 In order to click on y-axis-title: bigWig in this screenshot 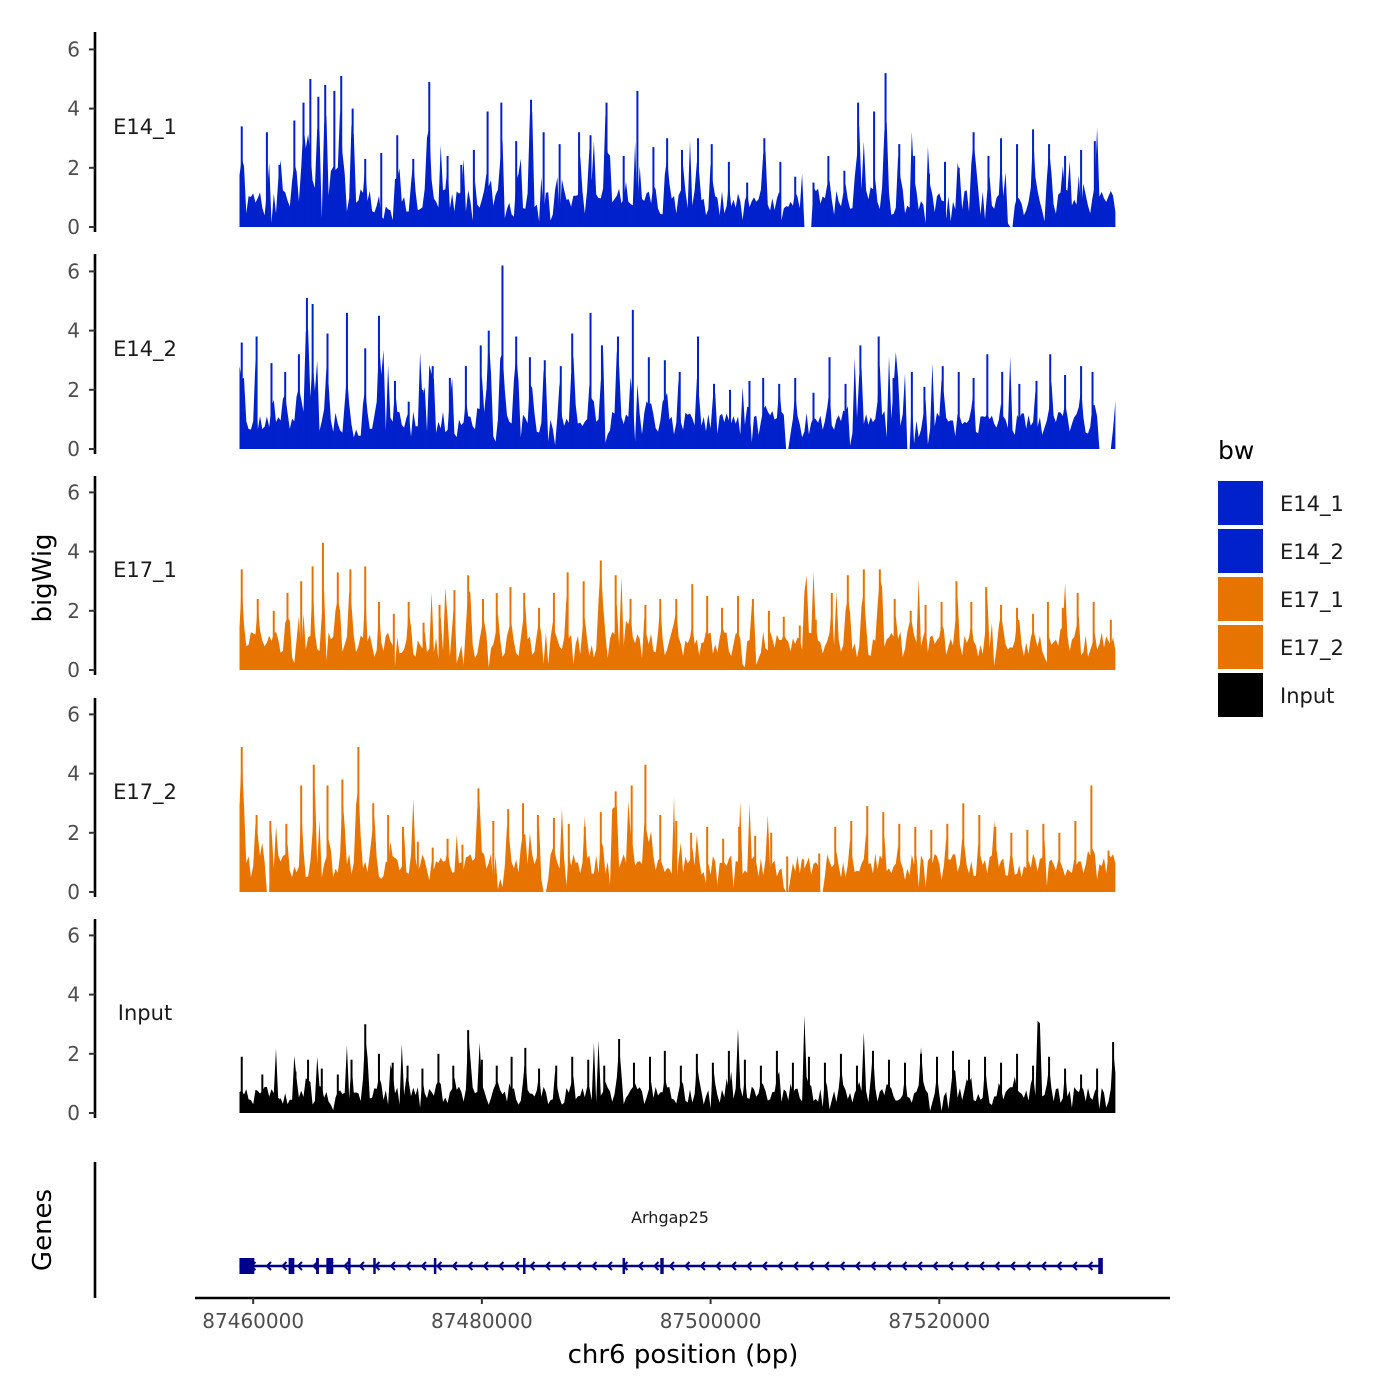, I will do `click(43, 577)`.